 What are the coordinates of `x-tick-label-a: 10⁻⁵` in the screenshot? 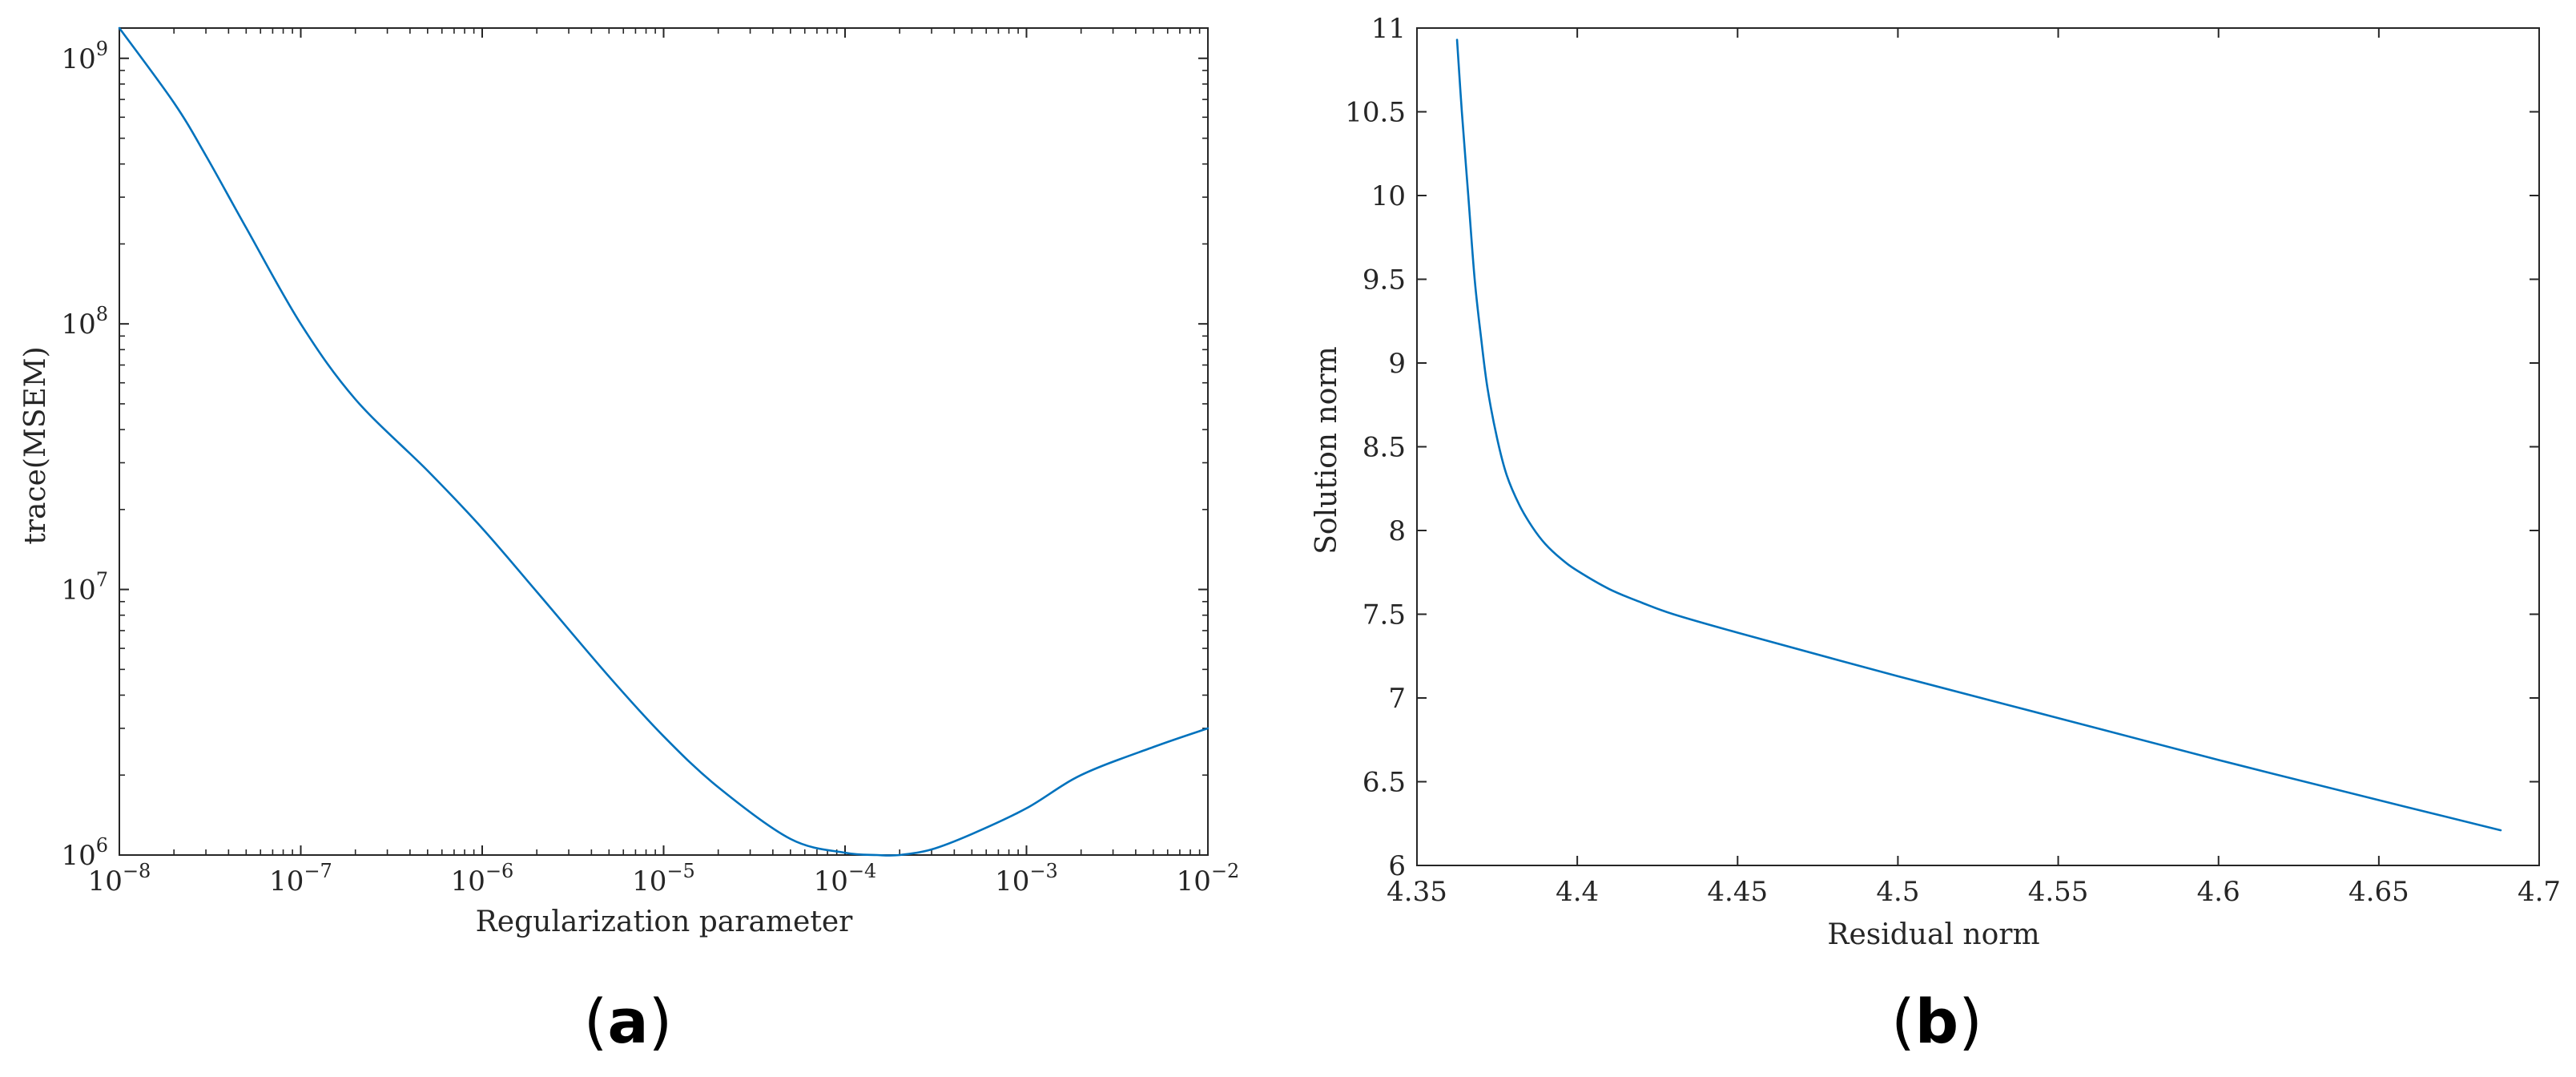 It's located at (663, 879).